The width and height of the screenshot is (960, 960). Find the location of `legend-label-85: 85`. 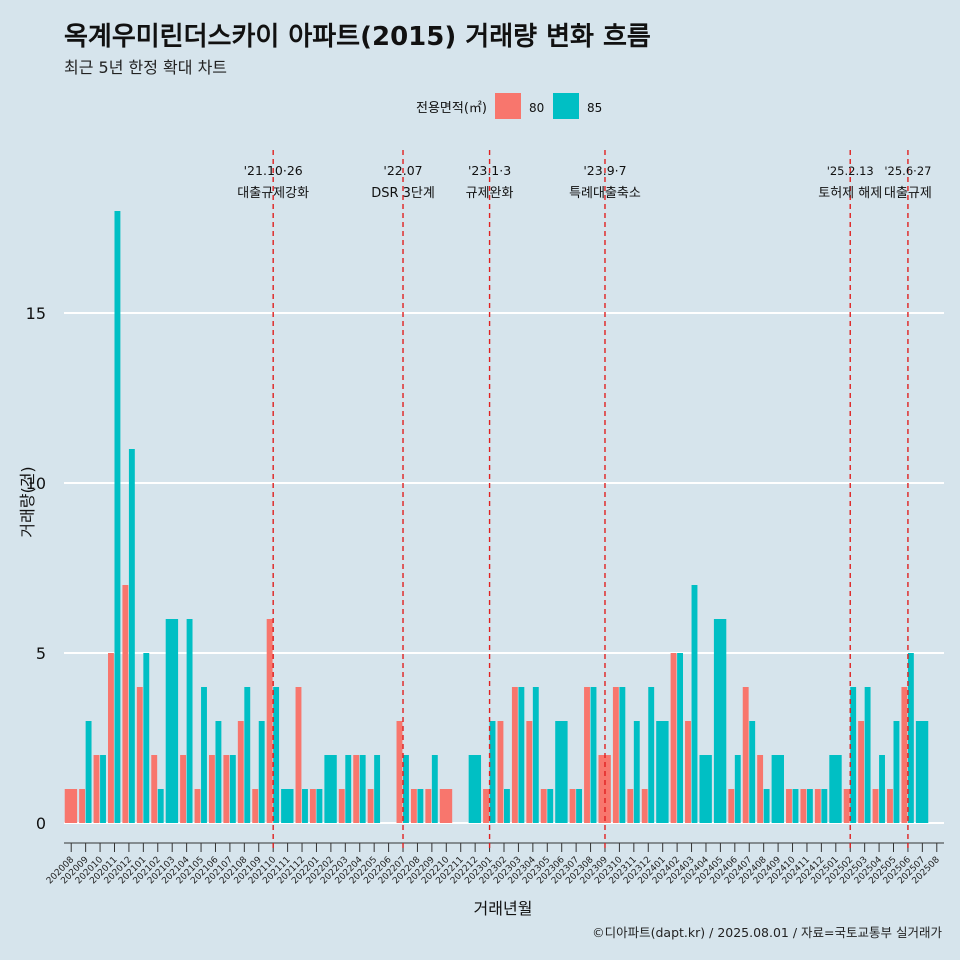

legend-label-85: 85 is located at coordinates (594, 108).